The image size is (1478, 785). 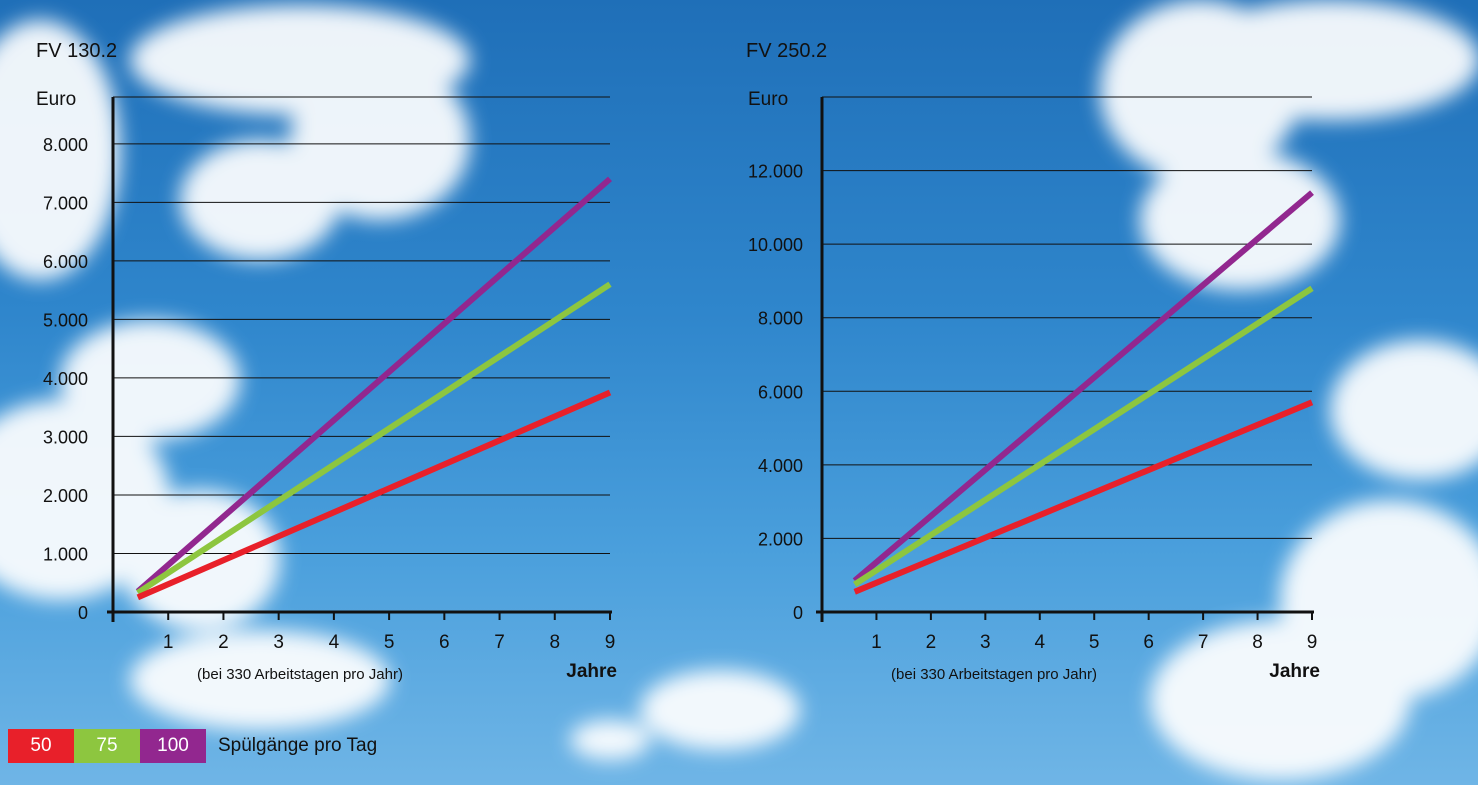 I want to click on y-tick-label: 12.000, so click(x=775, y=172).